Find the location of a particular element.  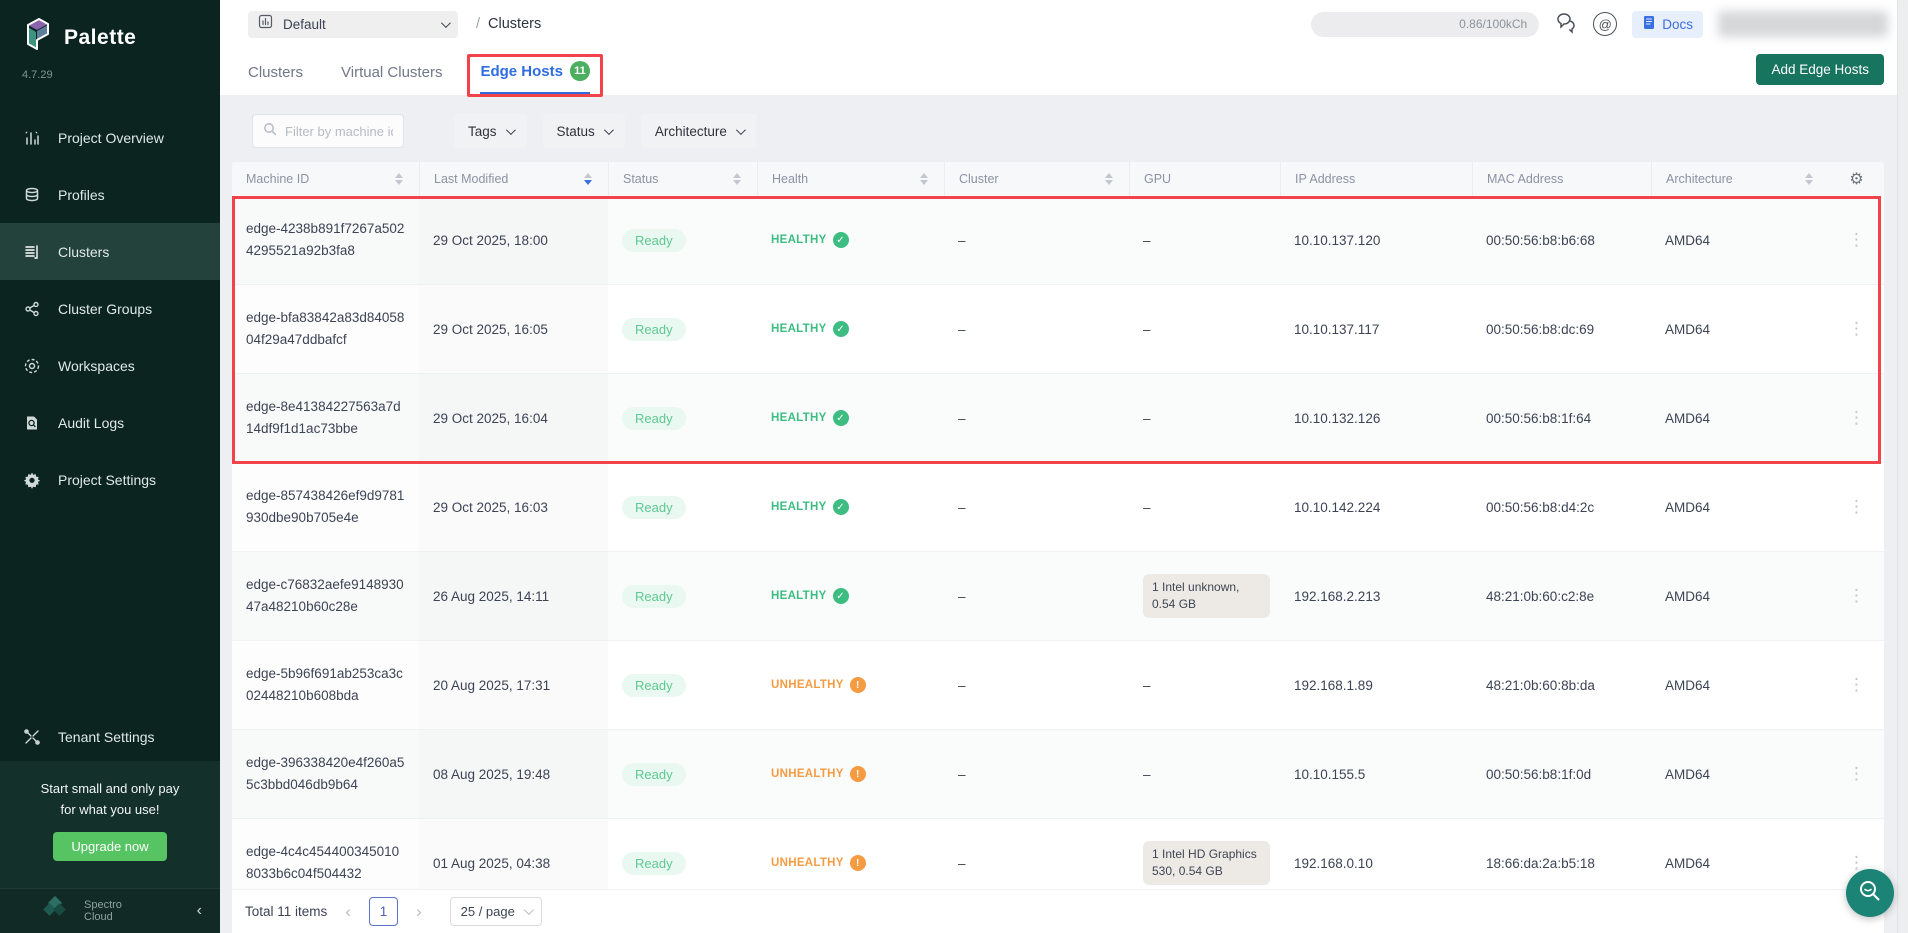

tags-filter-dropdown: Tags is located at coordinates (490, 131).